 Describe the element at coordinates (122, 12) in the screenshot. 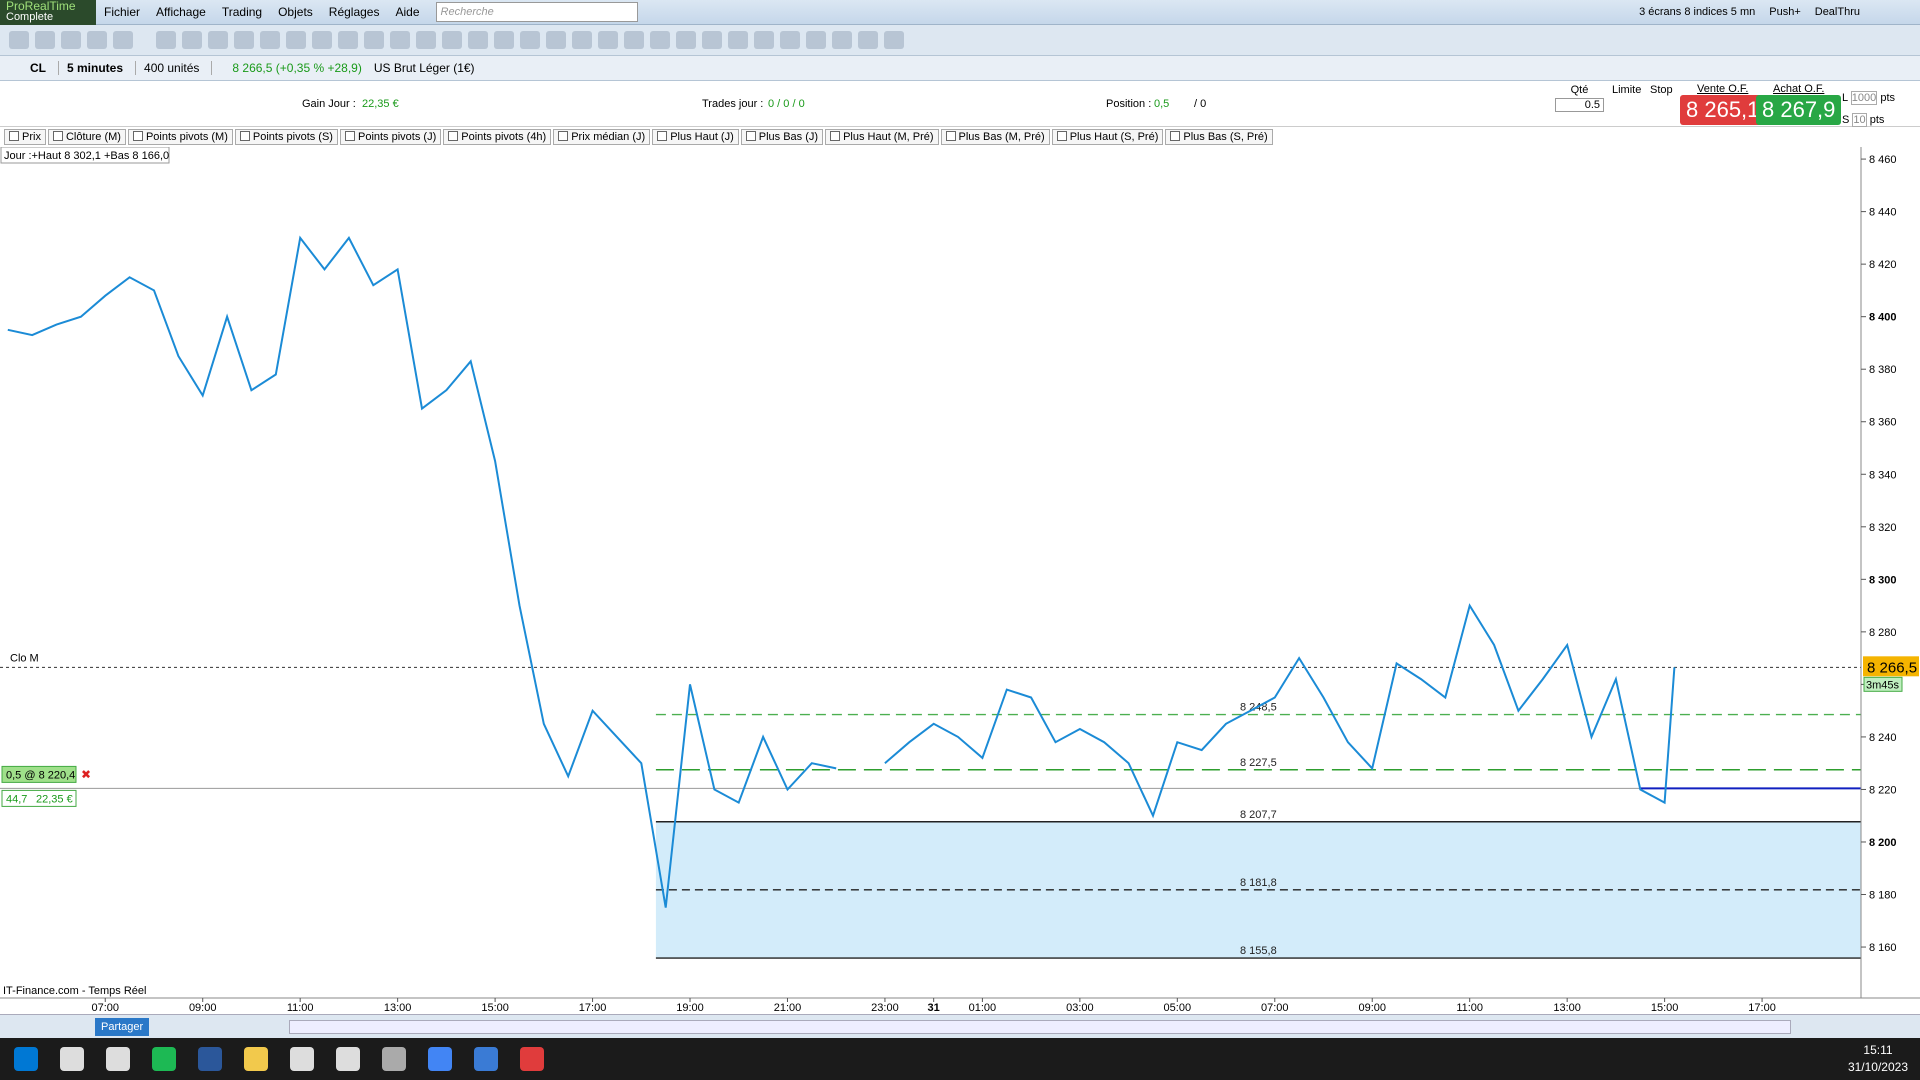

I see `menu-item: Fichier` at that location.